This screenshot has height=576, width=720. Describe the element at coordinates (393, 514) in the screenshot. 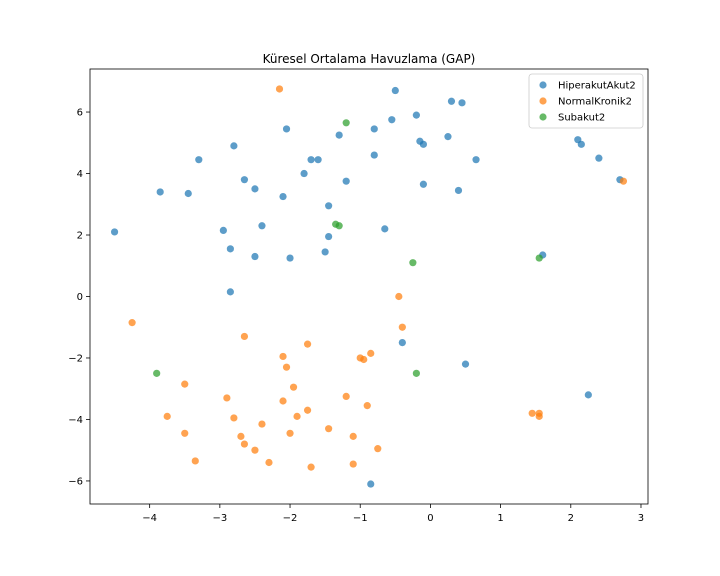

I see `x-axis: −4 −3 −2 −1 0 1 2 3` at that location.